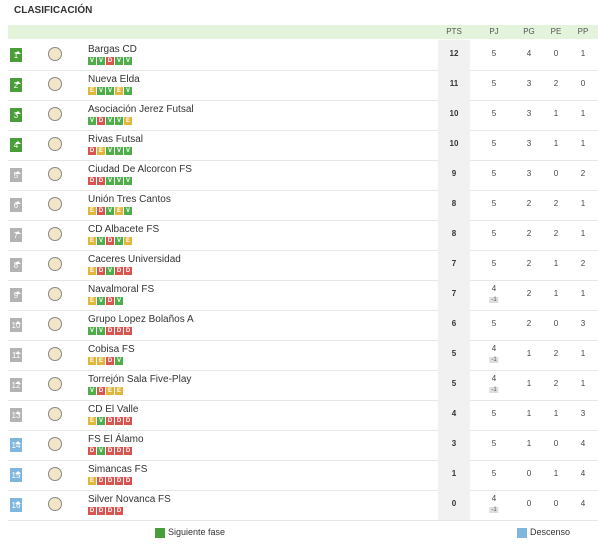 This screenshot has height=546, width=598. I want to click on column-header: PTS, so click(454, 31).